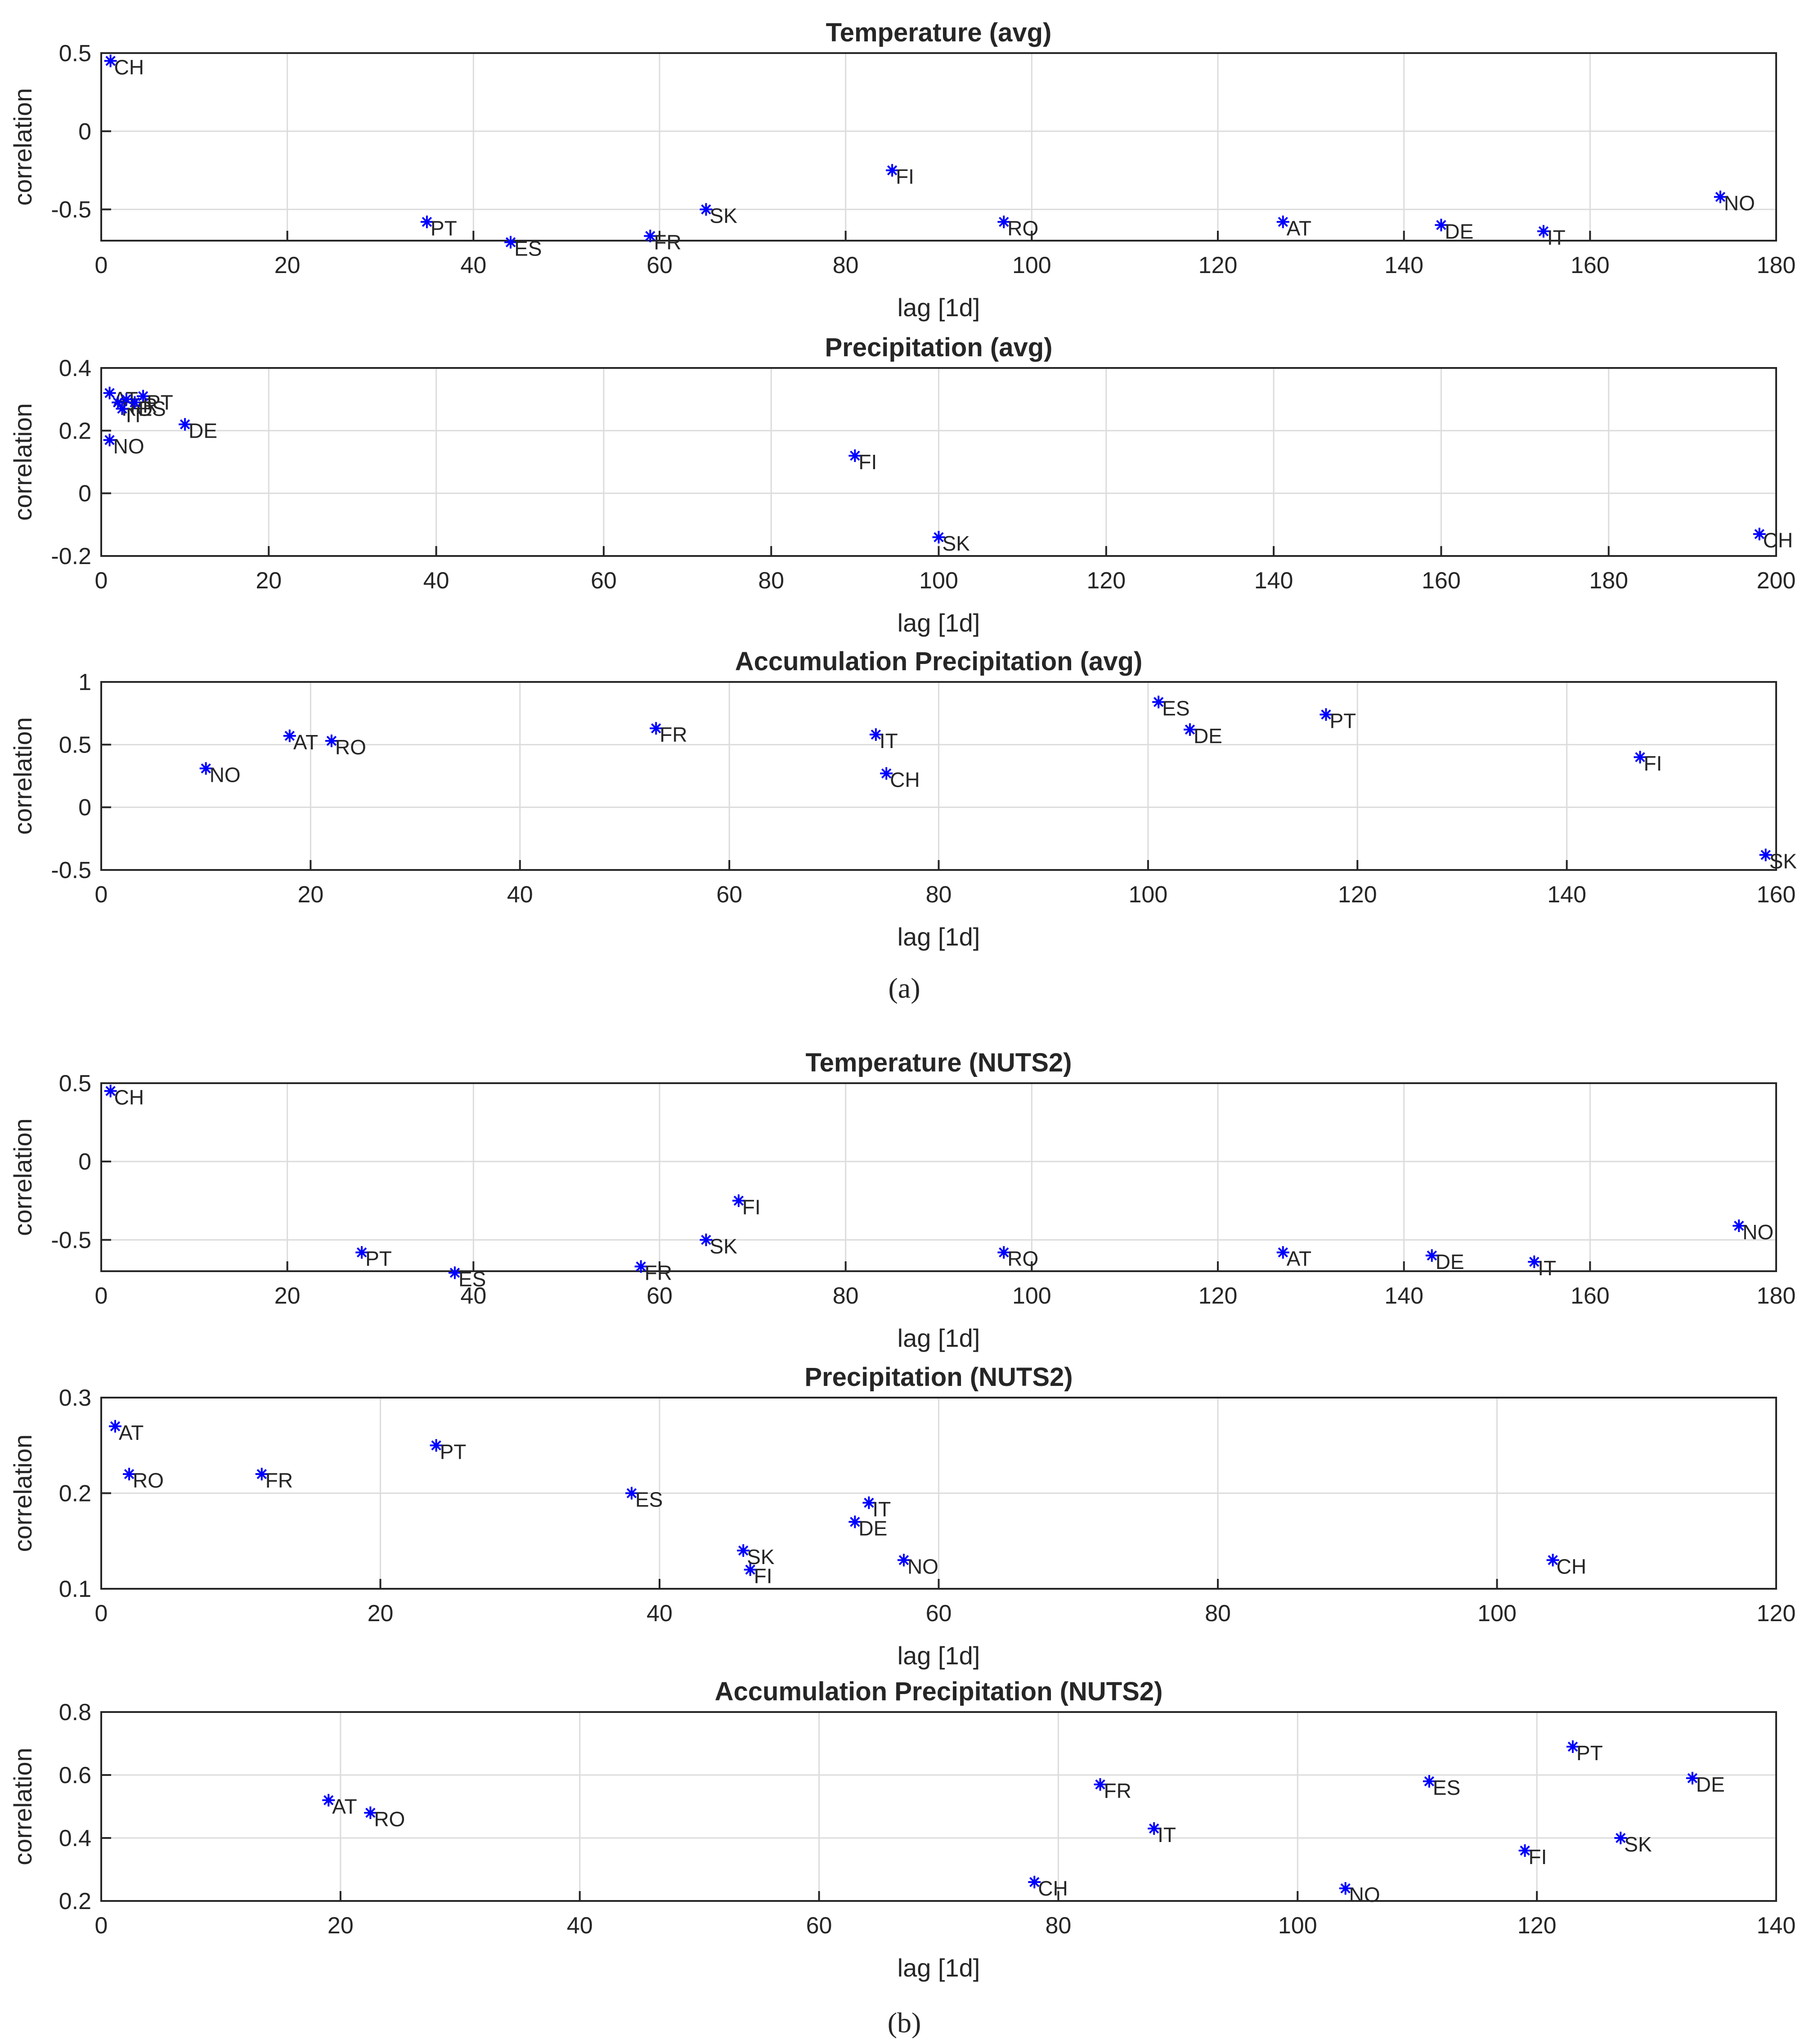 Image resolution: width=1809 pixels, height=2044 pixels. Describe the element at coordinates (473, 265) in the screenshot. I see `x-tick-label: 40` at that location.